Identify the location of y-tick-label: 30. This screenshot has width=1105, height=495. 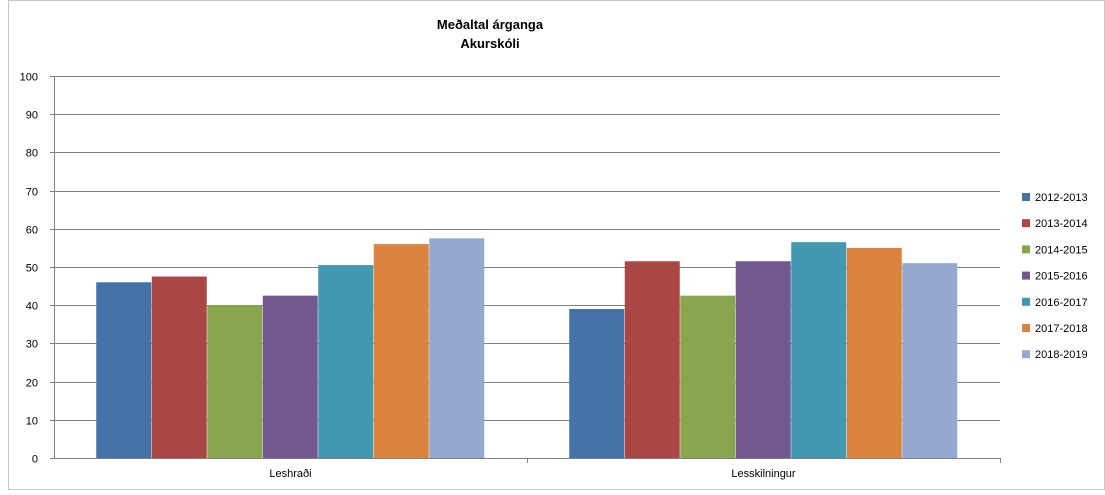
(32, 345).